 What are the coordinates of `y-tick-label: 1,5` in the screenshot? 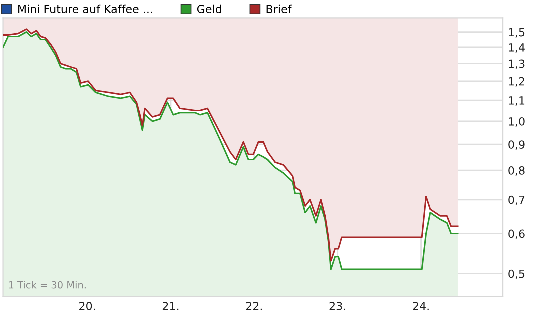 It's located at (517, 33).